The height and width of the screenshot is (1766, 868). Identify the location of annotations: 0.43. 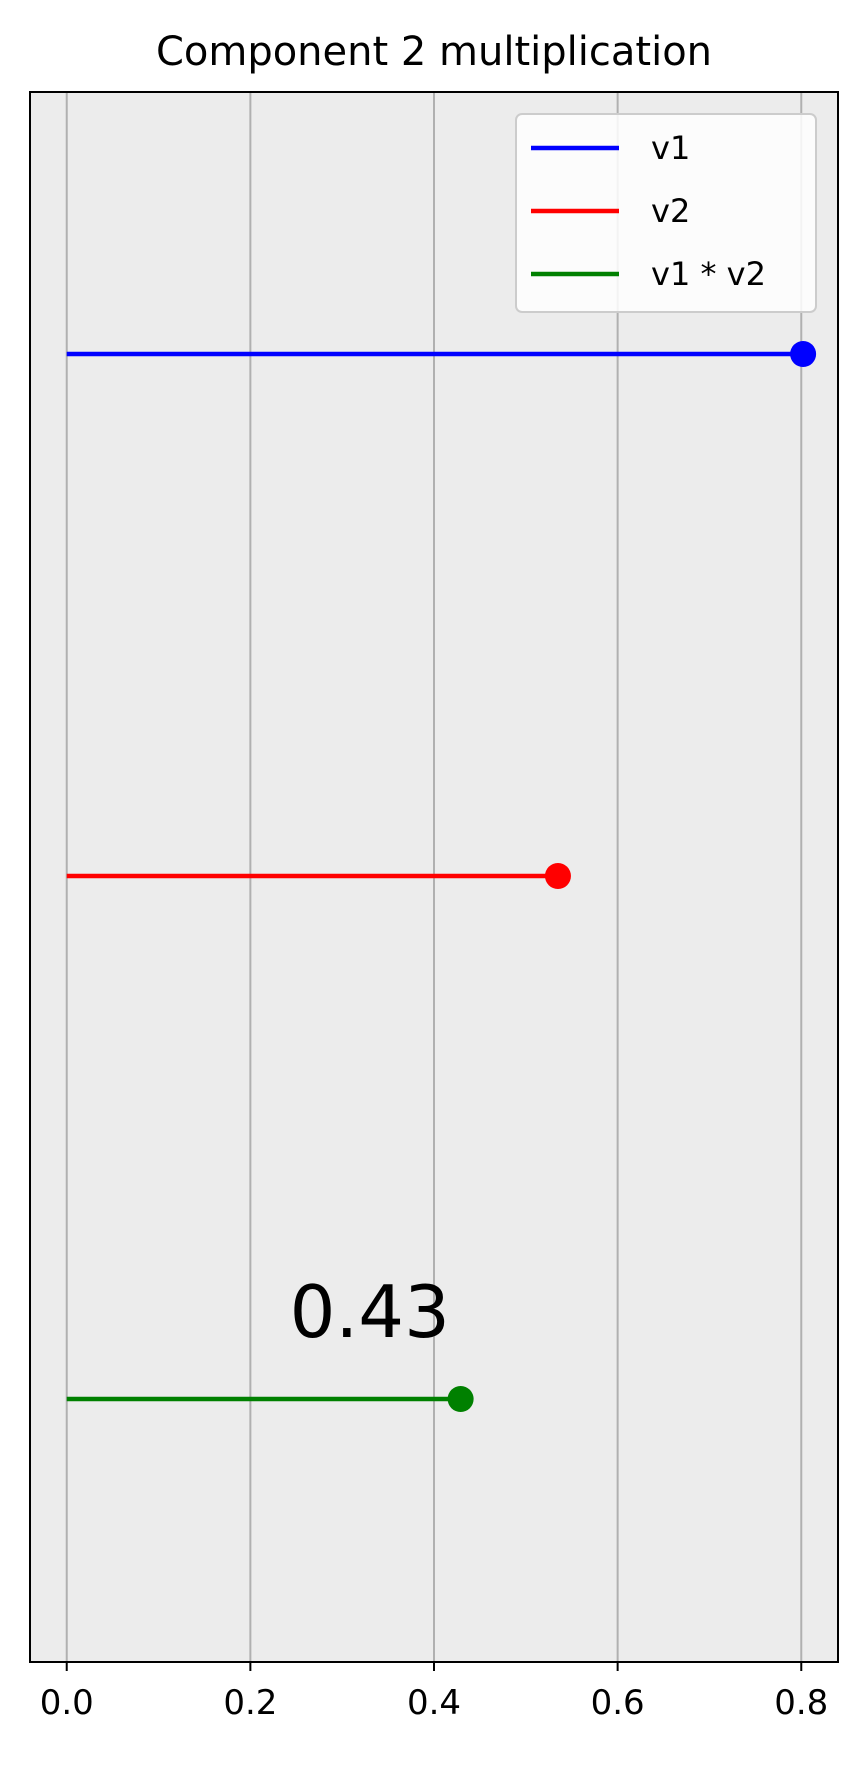
(370, 1312).